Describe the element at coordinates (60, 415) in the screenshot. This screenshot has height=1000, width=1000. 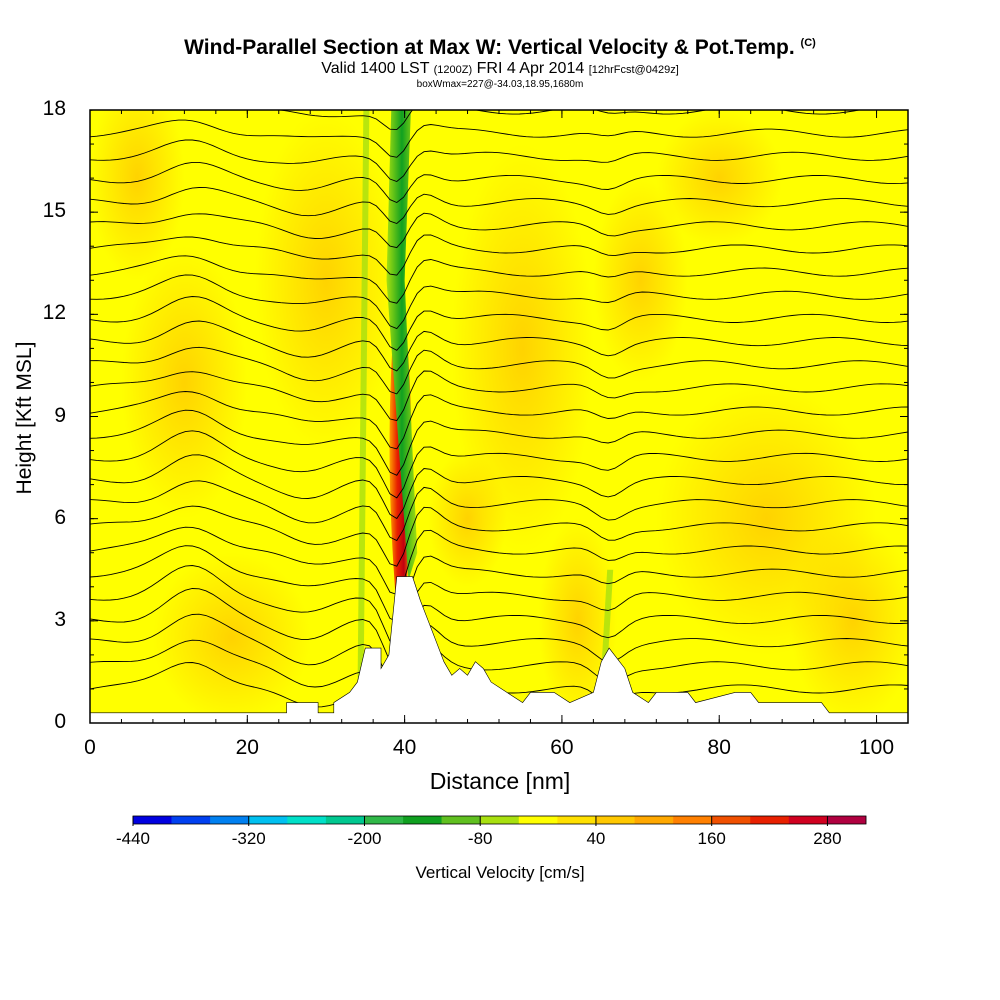
I see `y-tick-label: 9` at that location.